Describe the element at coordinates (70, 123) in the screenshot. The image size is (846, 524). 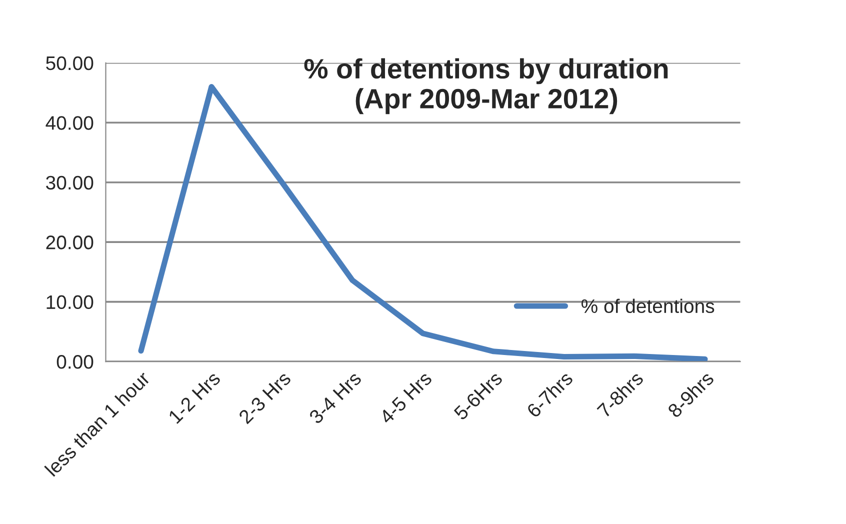
I see `y-tick-label: 40.00` at that location.